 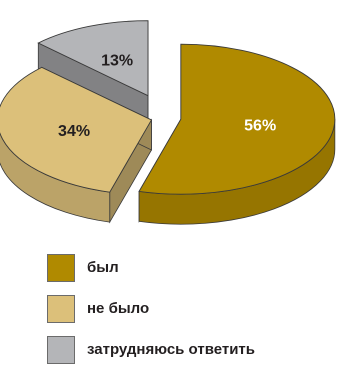 What do you see at coordinates (171, 349) in the screenshot?
I see `legend-label-zatrudnyayus: затрудняюсь ответить` at bounding box center [171, 349].